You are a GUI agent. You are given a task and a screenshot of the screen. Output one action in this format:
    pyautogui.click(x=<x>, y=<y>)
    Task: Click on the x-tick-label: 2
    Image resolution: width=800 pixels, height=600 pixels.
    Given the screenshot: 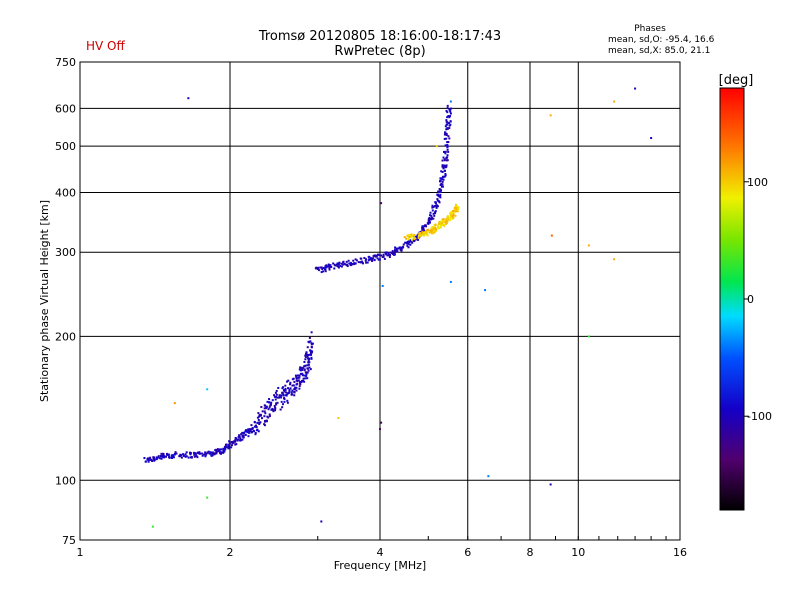 What is the action you would take?
    pyautogui.click(x=230, y=552)
    